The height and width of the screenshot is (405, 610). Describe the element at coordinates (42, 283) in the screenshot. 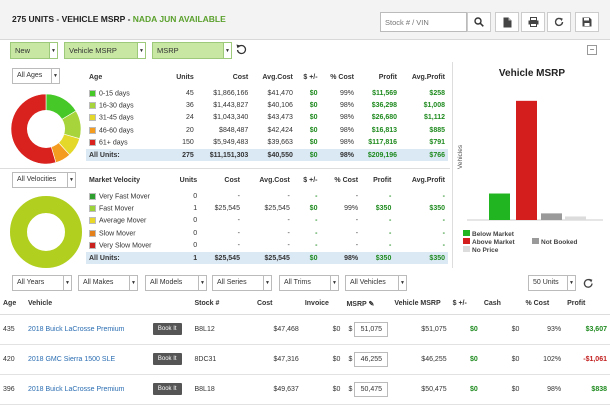

I see `year-select: All Years ▼` at that location.